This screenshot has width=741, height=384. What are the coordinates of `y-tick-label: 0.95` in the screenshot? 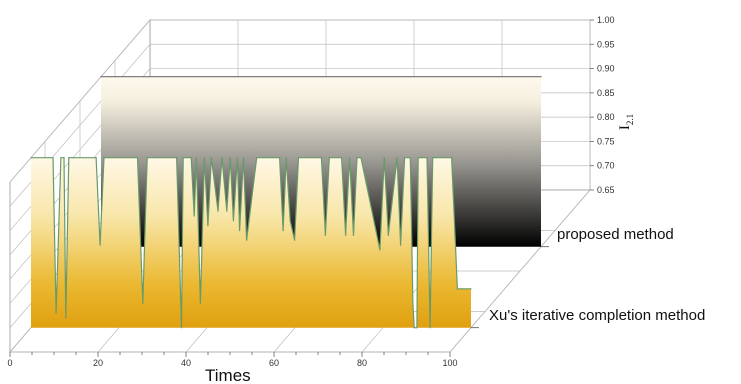 It's located at (606, 44).